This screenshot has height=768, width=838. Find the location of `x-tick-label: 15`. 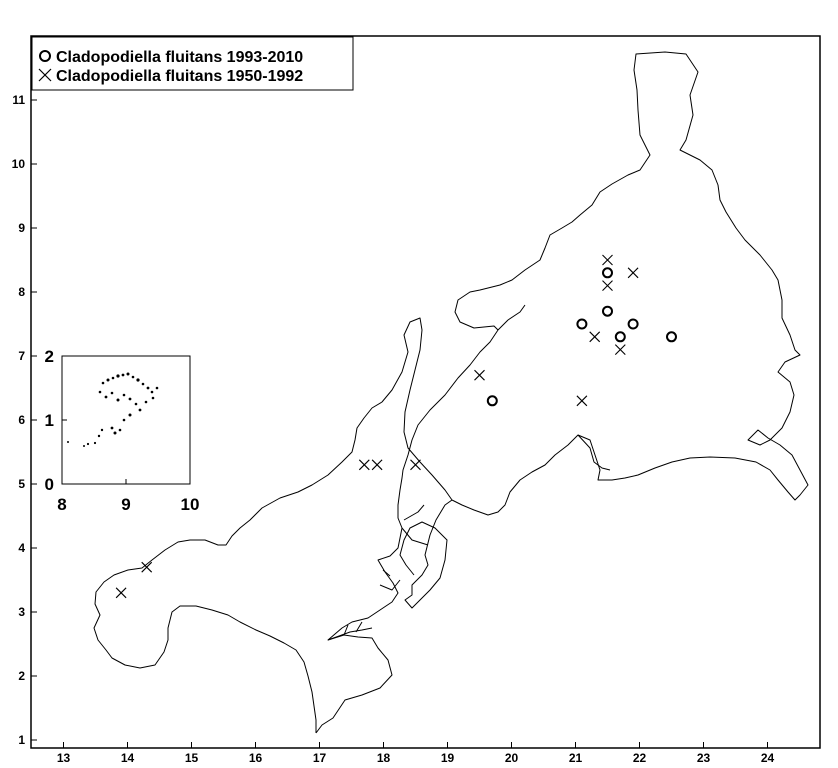

x-tick-label: 15 is located at coordinates (192, 758).